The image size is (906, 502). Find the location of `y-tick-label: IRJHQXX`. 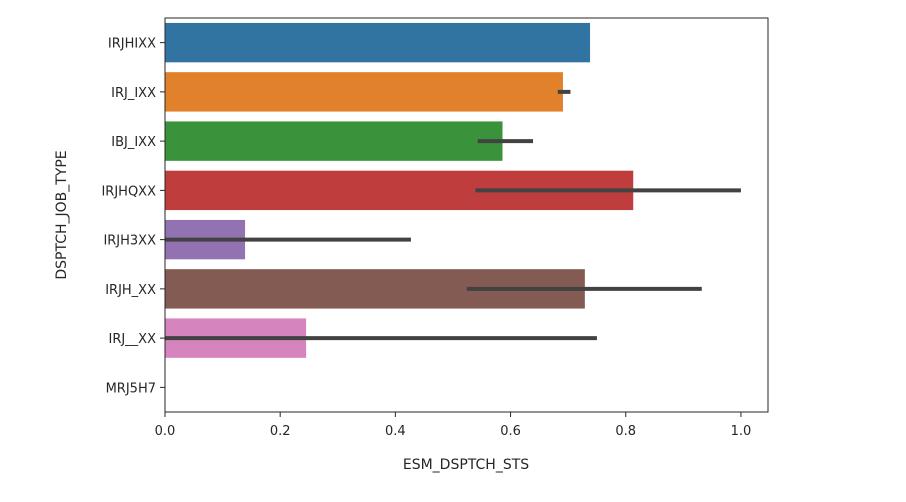

y-tick-label: IRJHQXX is located at coordinates (128, 191).